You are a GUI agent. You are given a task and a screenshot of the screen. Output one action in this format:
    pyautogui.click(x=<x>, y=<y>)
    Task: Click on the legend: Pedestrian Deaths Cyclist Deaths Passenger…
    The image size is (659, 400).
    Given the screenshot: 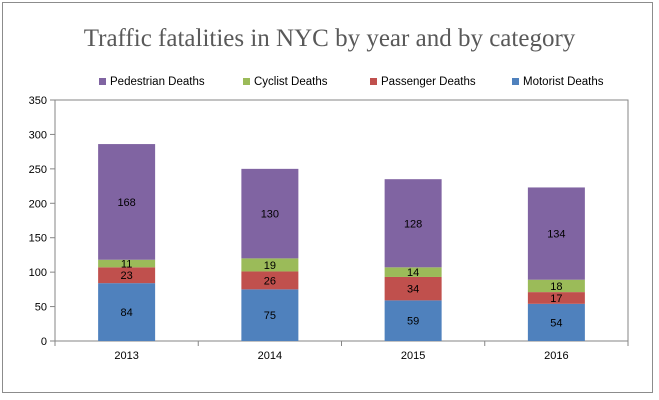 What is the action you would take?
    pyautogui.click(x=351, y=82)
    